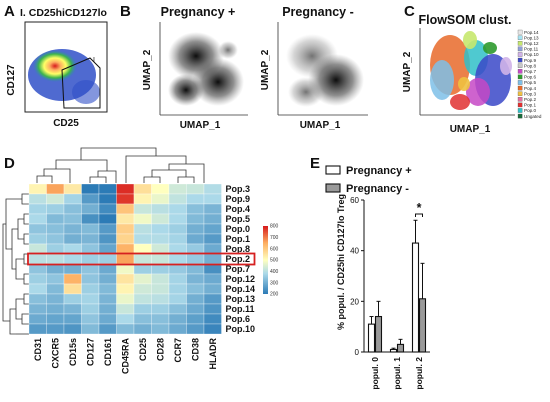 This screenshot has width=550, height=402. I want to click on cluster-lavender, so click(506, 66).